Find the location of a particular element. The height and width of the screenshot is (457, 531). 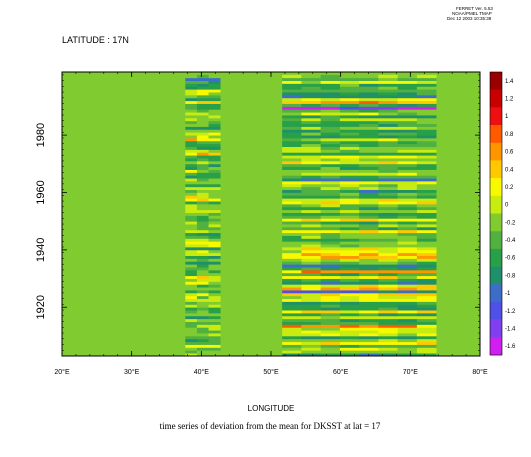

colorbar-label: -1.6 is located at coordinates (510, 347).